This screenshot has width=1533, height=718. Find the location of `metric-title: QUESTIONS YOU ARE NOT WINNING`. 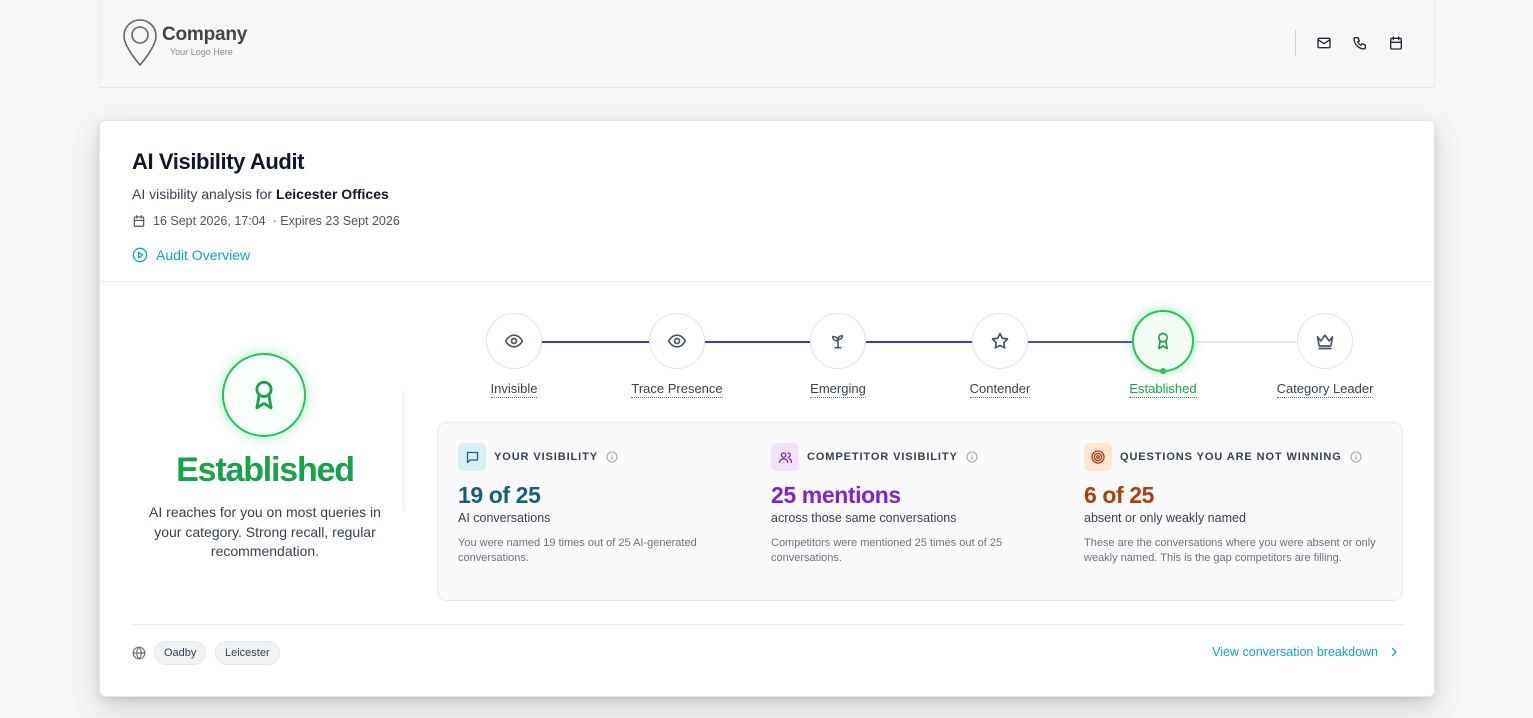

metric-title: QUESTIONS YOU ARE NOT WINNING is located at coordinates (1231, 457).